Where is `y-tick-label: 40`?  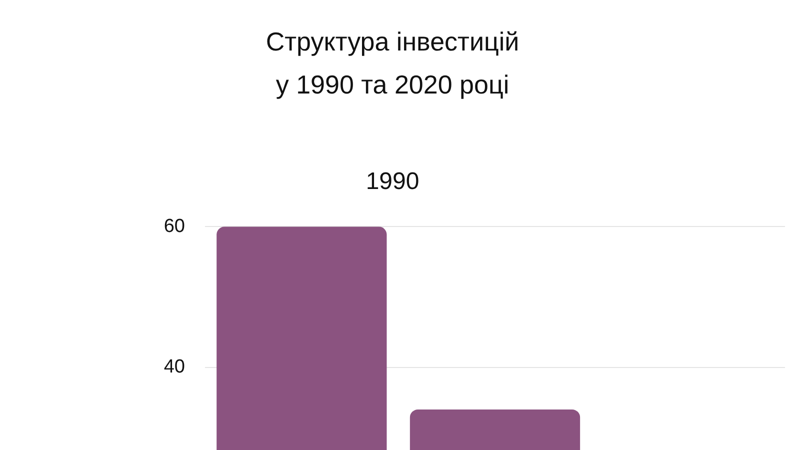 y-tick-label: 40 is located at coordinates (174, 367).